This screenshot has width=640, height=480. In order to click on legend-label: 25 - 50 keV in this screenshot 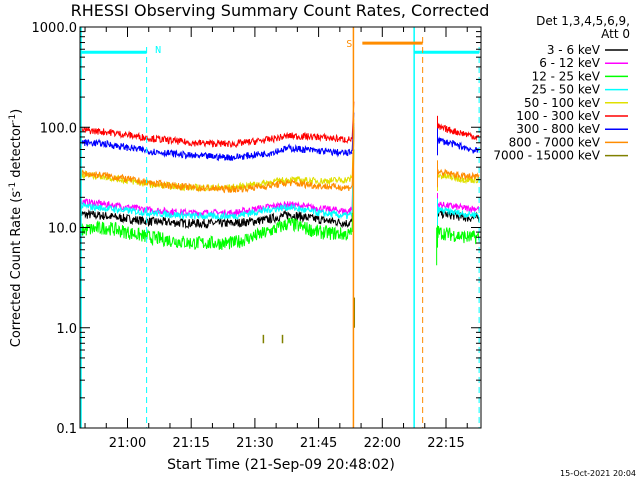, I will do `click(566, 90)`.